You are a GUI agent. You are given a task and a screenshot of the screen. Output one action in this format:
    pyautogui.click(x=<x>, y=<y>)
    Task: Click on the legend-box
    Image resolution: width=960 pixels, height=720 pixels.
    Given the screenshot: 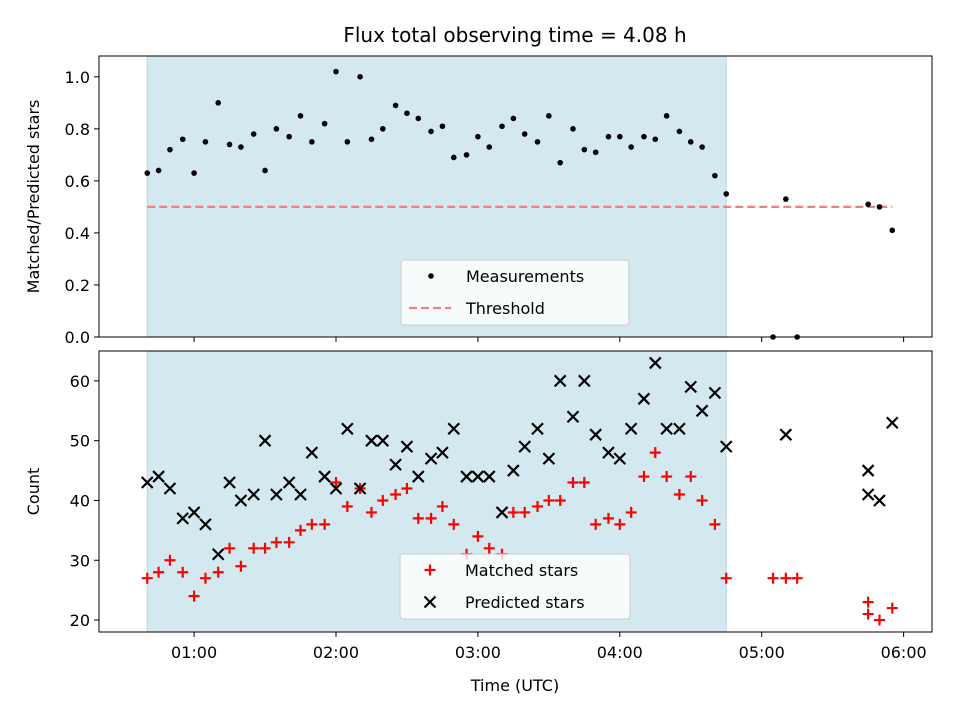 What is the action you would take?
    pyautogui.click(x=515, y=586)
    